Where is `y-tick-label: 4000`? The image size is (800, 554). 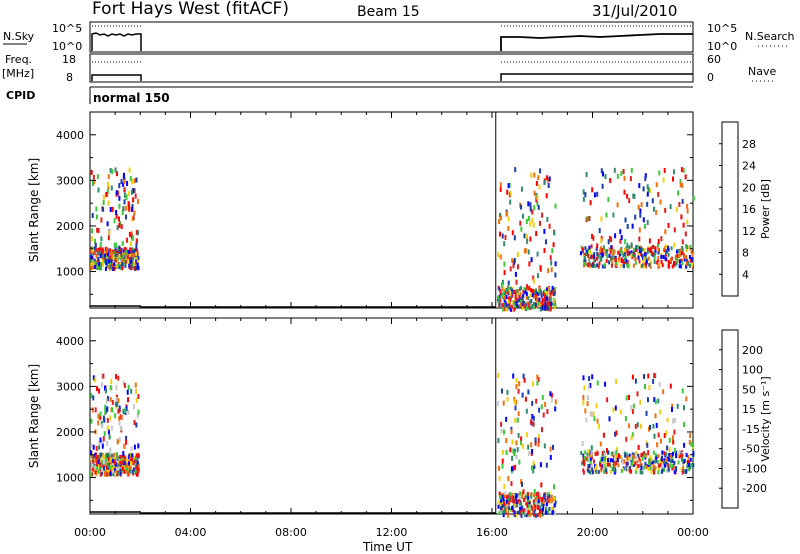 y-tick-label: 4000 is located at coordinates (70, 135).